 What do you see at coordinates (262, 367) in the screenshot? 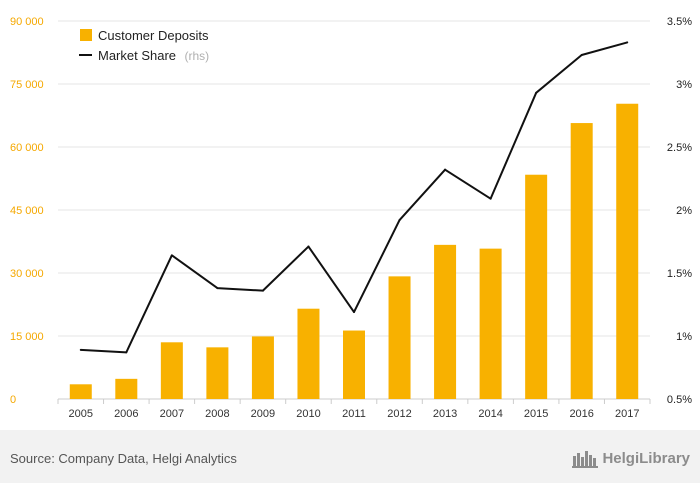
I see `bar-customer-deposits-2009` at bounding box center [262, 367].